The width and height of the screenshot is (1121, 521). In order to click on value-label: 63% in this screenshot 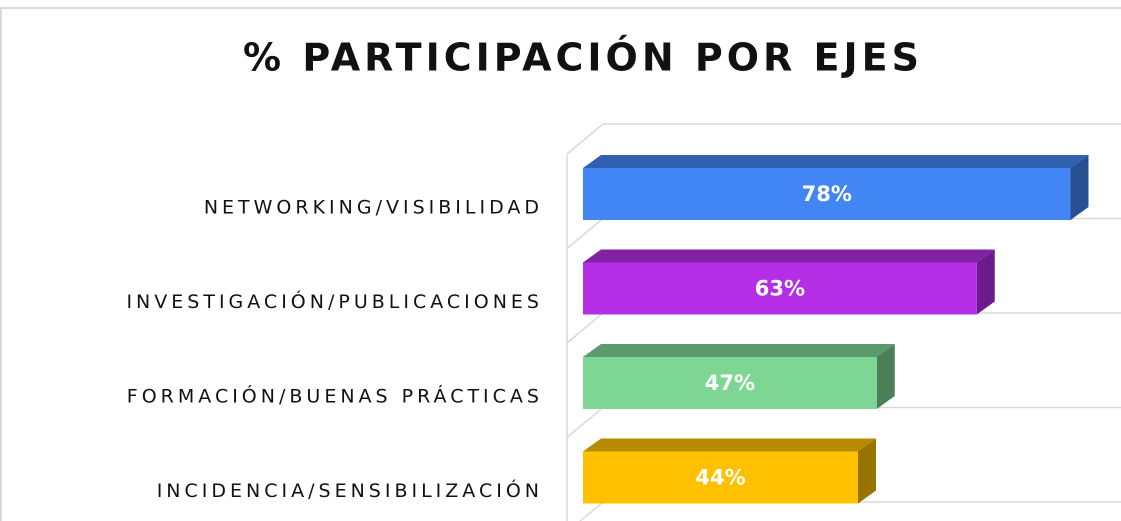, I will do `click(780, 289)`.